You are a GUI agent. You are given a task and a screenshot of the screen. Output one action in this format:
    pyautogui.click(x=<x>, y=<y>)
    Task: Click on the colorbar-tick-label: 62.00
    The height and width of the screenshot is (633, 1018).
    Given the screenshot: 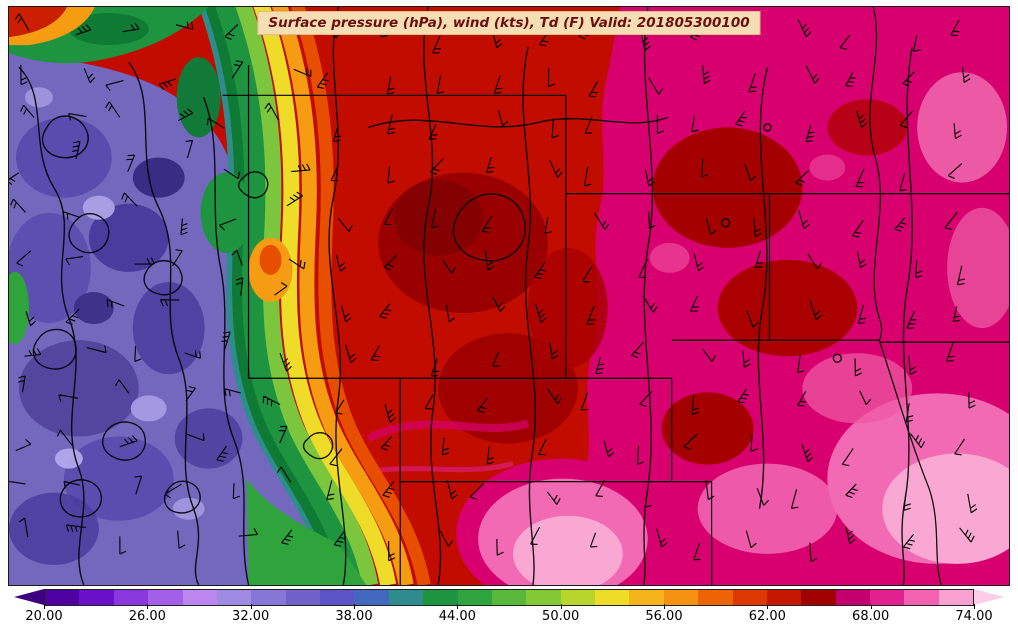 What is the action you would take?
    pyautogui.click(x=767, y=616)
    